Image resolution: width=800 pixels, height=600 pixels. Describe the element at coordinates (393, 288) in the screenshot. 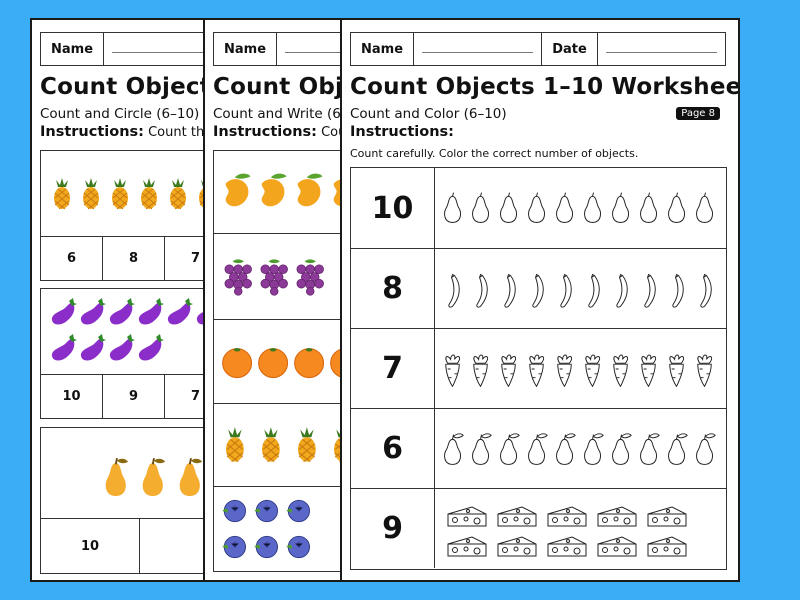

I see `target-number: 8` at that location.